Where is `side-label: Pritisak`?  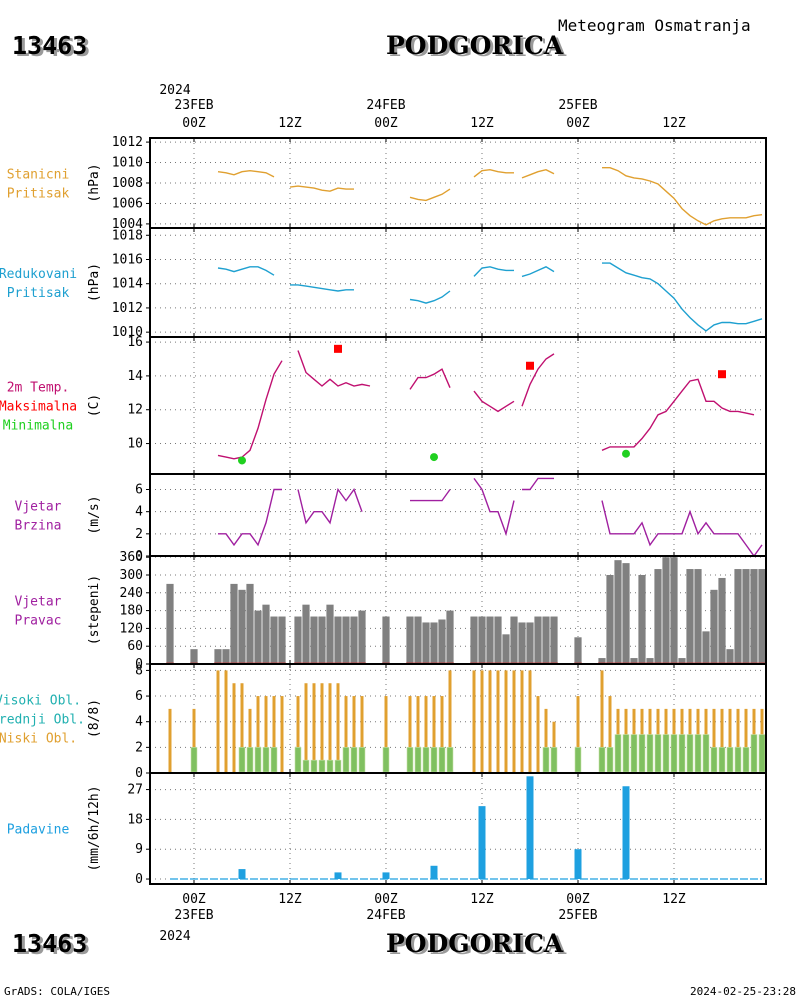 side-label: Pritisak is located at coordinates (38, 194).